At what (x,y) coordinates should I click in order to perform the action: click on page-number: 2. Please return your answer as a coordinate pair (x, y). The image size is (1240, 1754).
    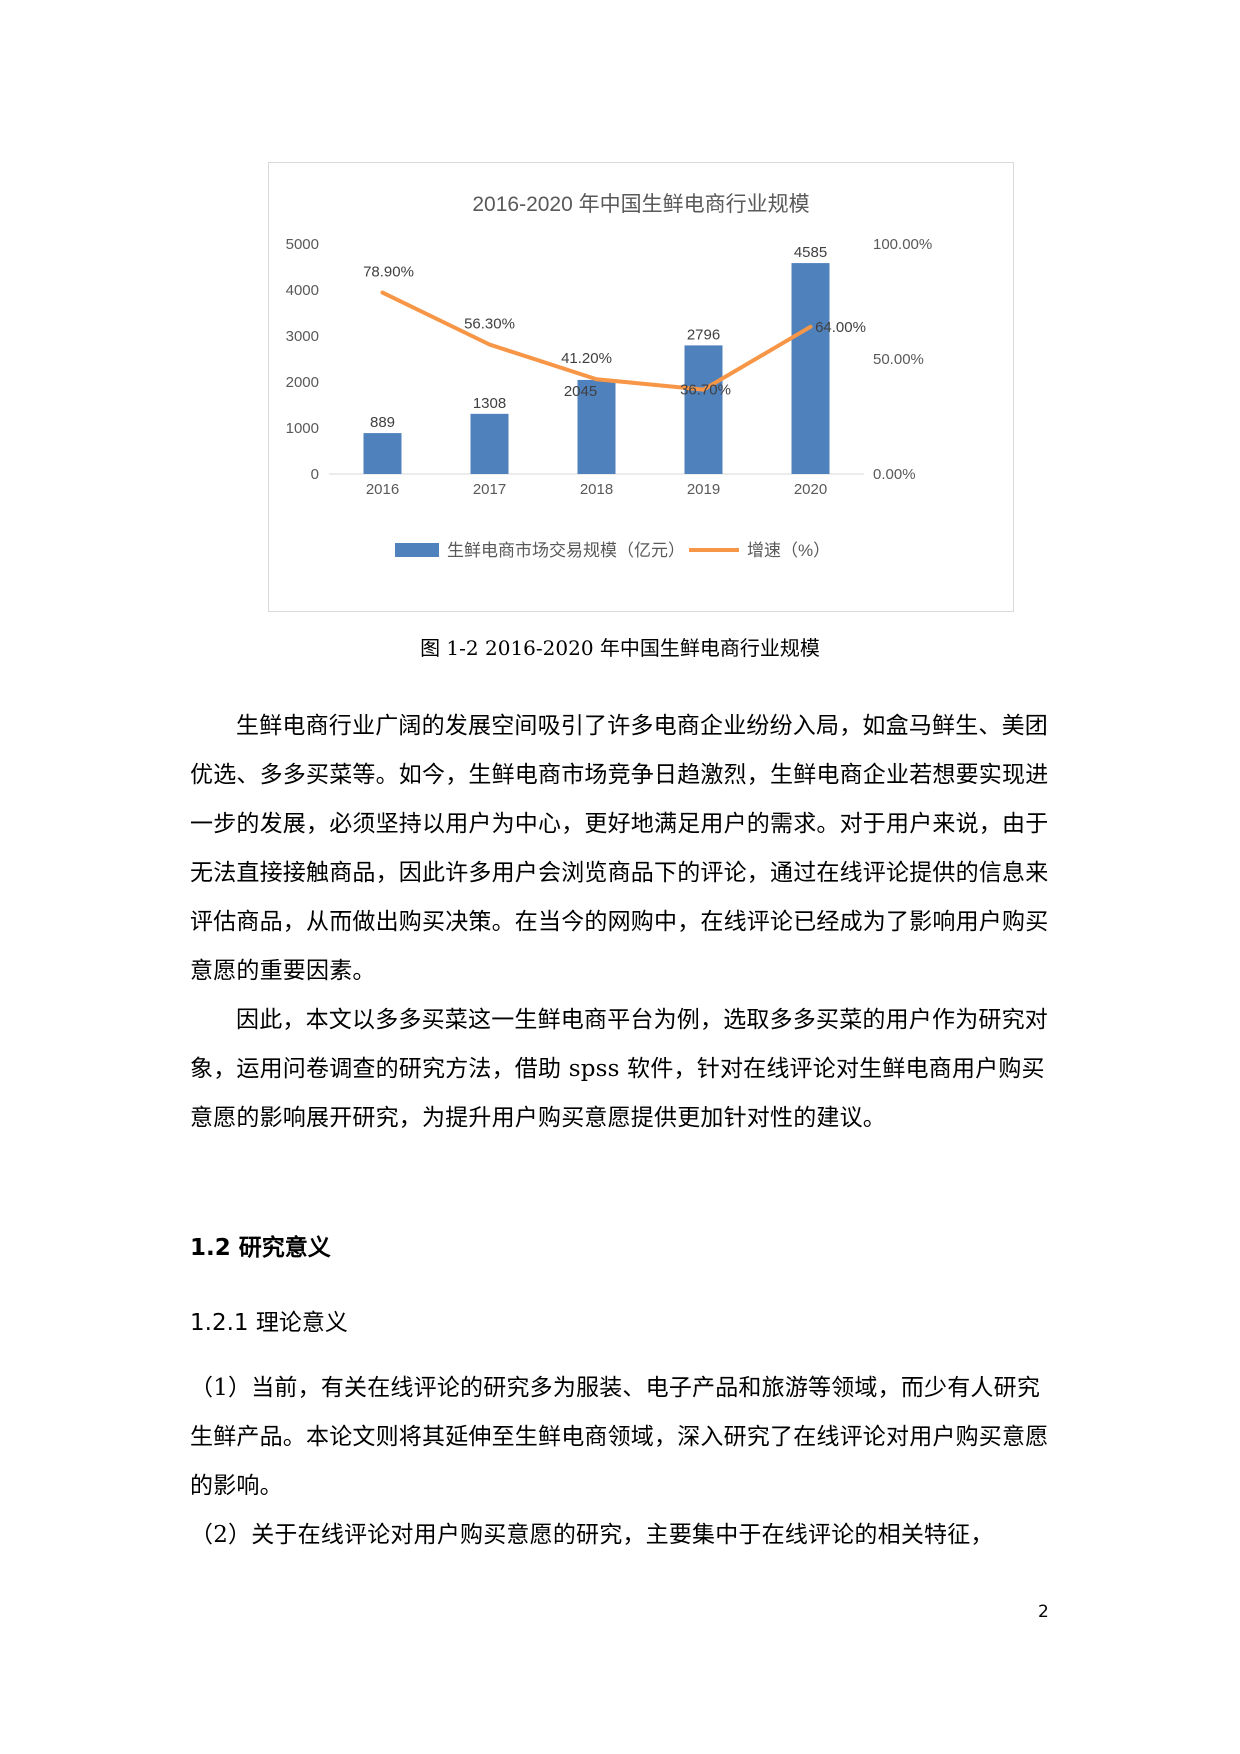
    Looking at the image, I should click on (1043, 1612).